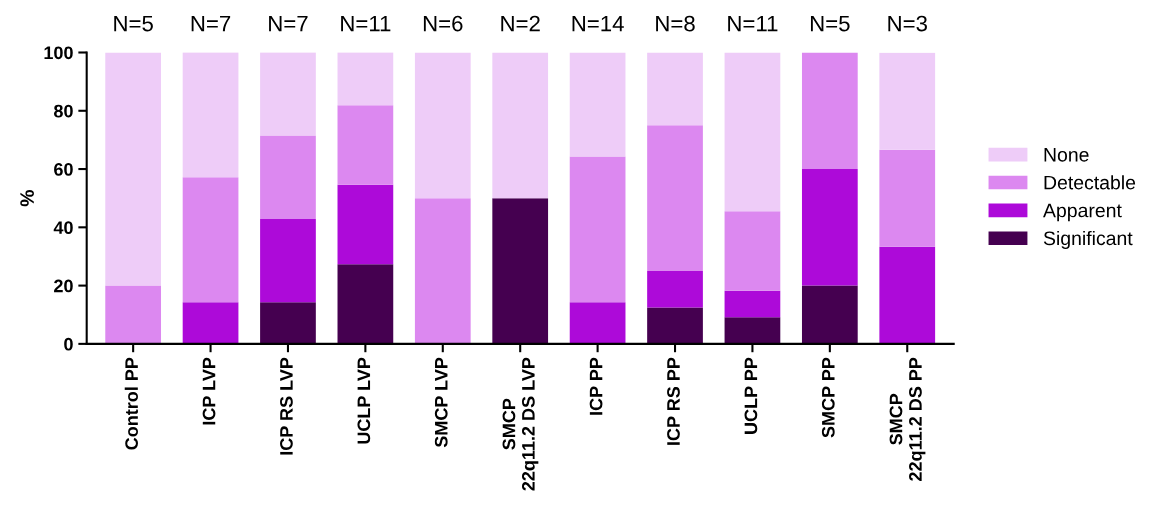 The height and width of the screenshot is (525, 1156). I want to click on annotation: N=2, so click(520, 23).